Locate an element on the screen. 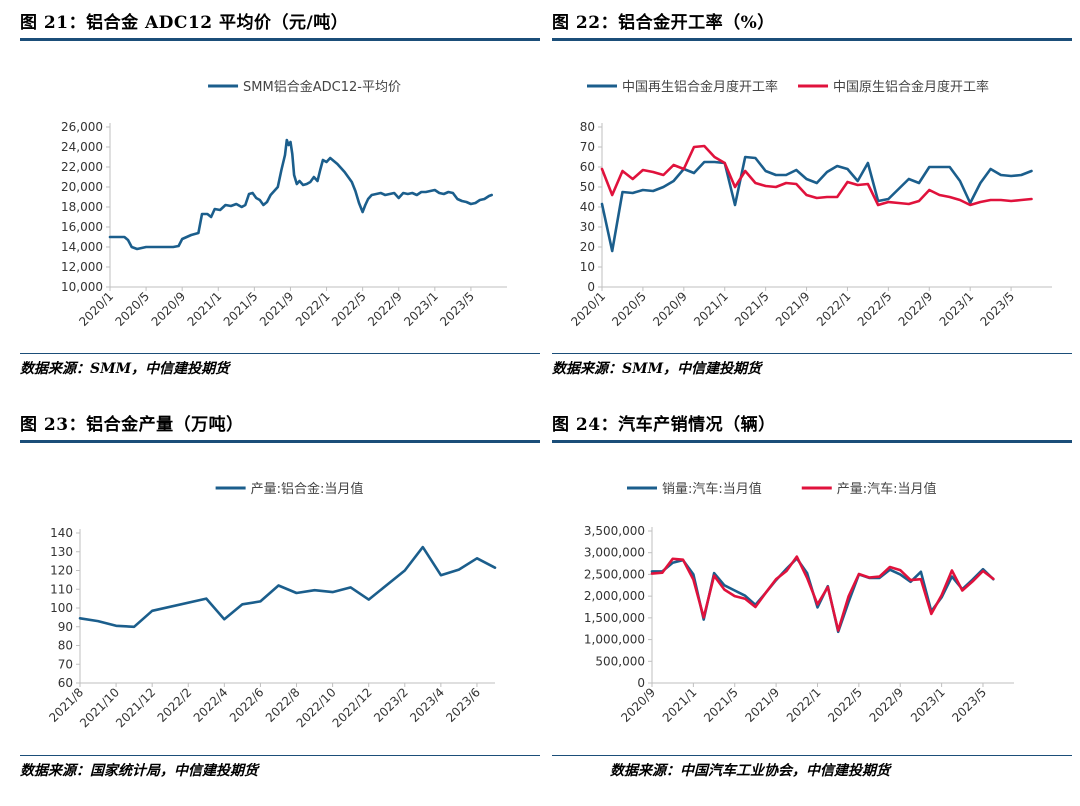 This screenshot has height=806, width=1080. y-tick-label: 100 is located at coordinates (61, 608).